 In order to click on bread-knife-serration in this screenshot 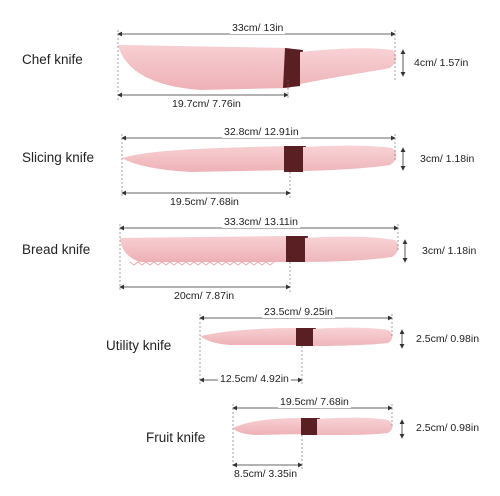, I will do `click(202, 263)`.